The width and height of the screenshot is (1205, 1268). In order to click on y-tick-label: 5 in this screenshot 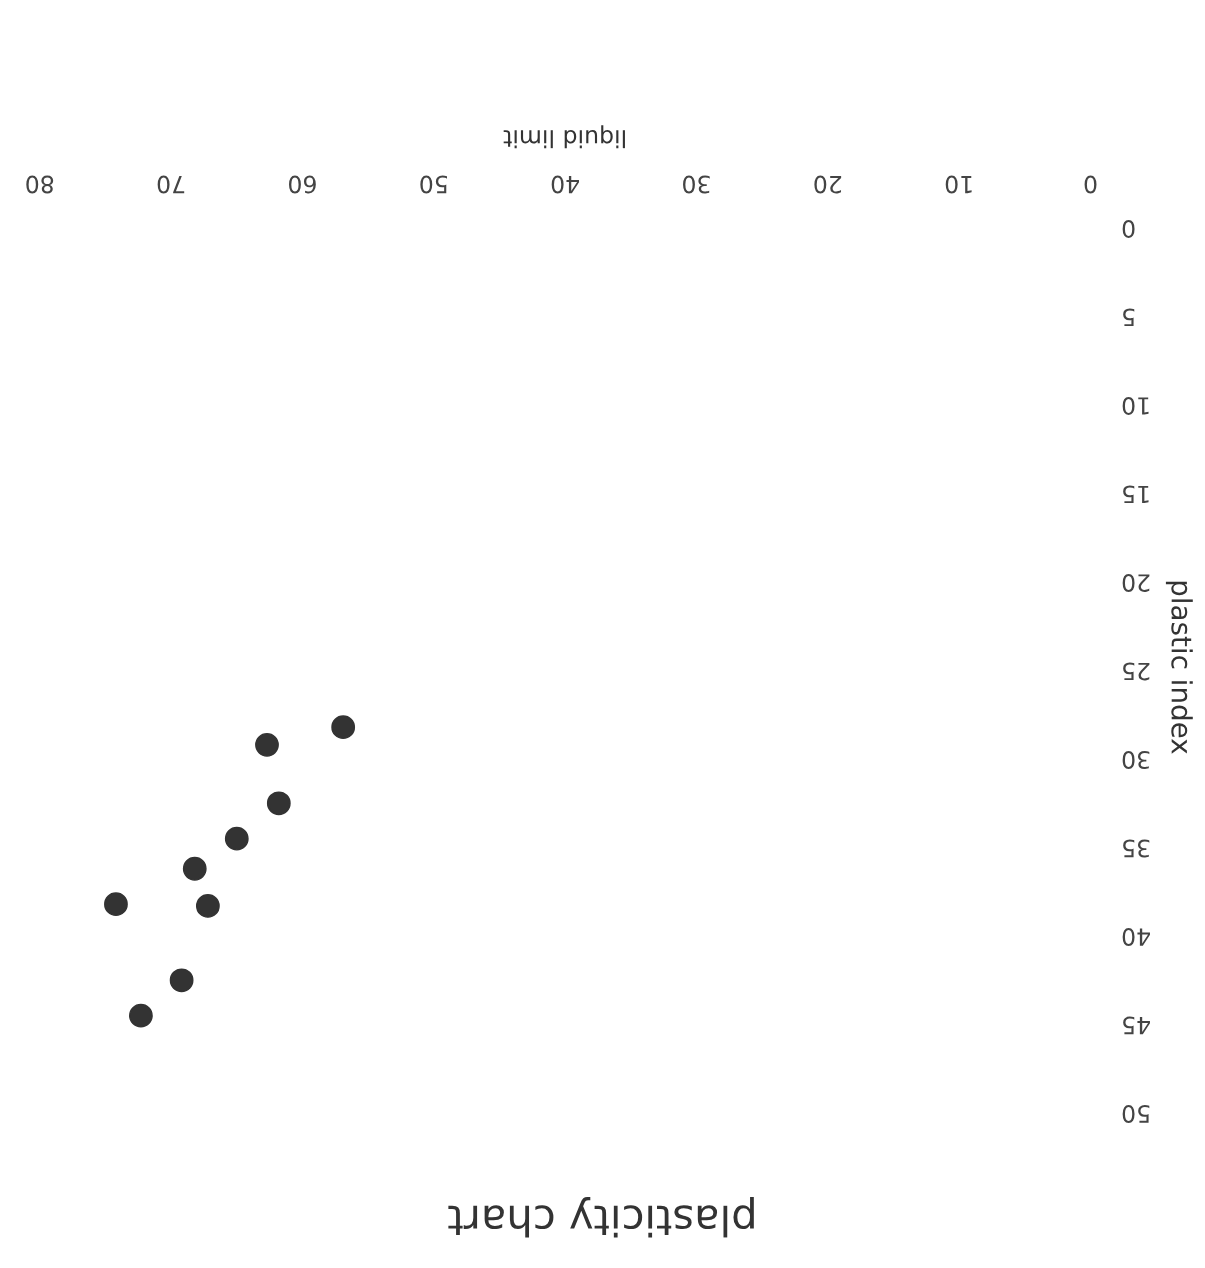, I will do `click(1129, 317)`.